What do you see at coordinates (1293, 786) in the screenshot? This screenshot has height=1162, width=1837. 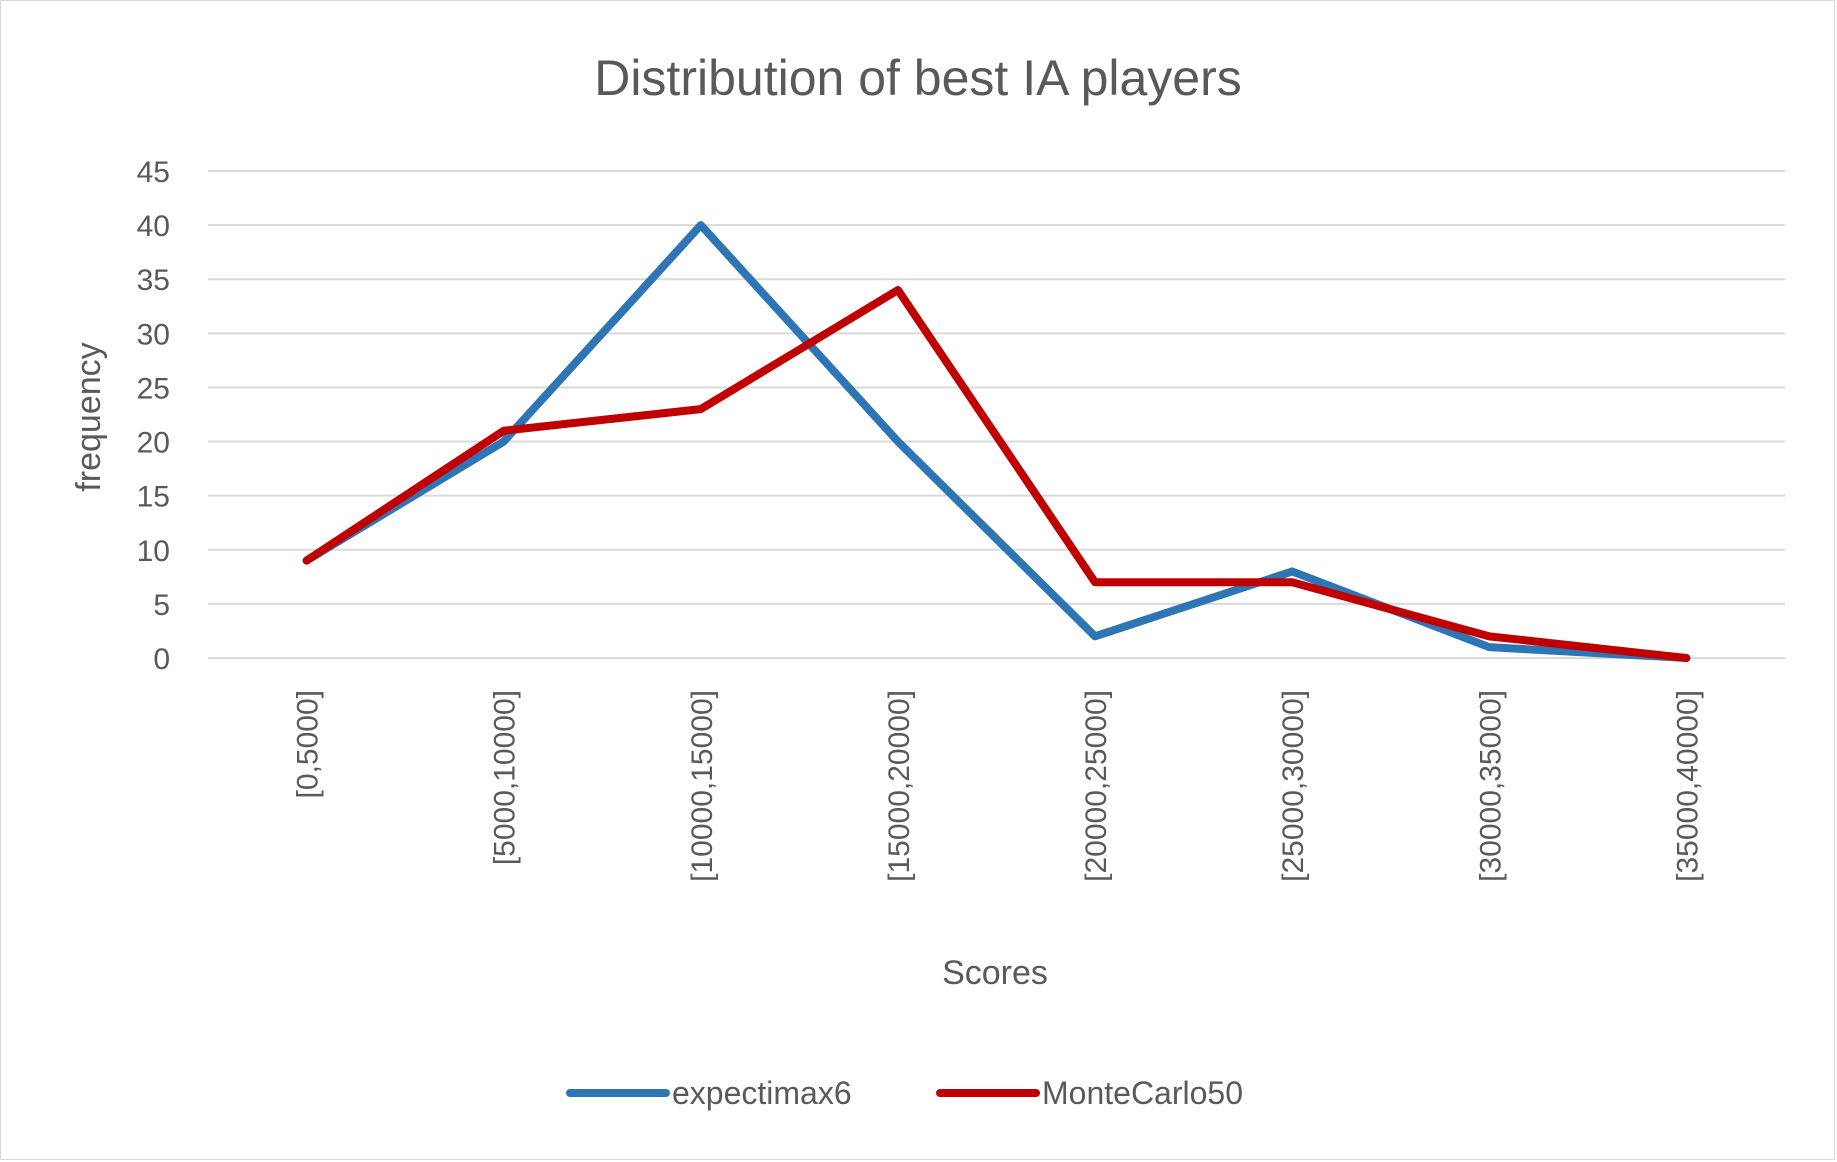 I see `x-tick-label: [25000,30000]` at bounding box center [1293, 786].